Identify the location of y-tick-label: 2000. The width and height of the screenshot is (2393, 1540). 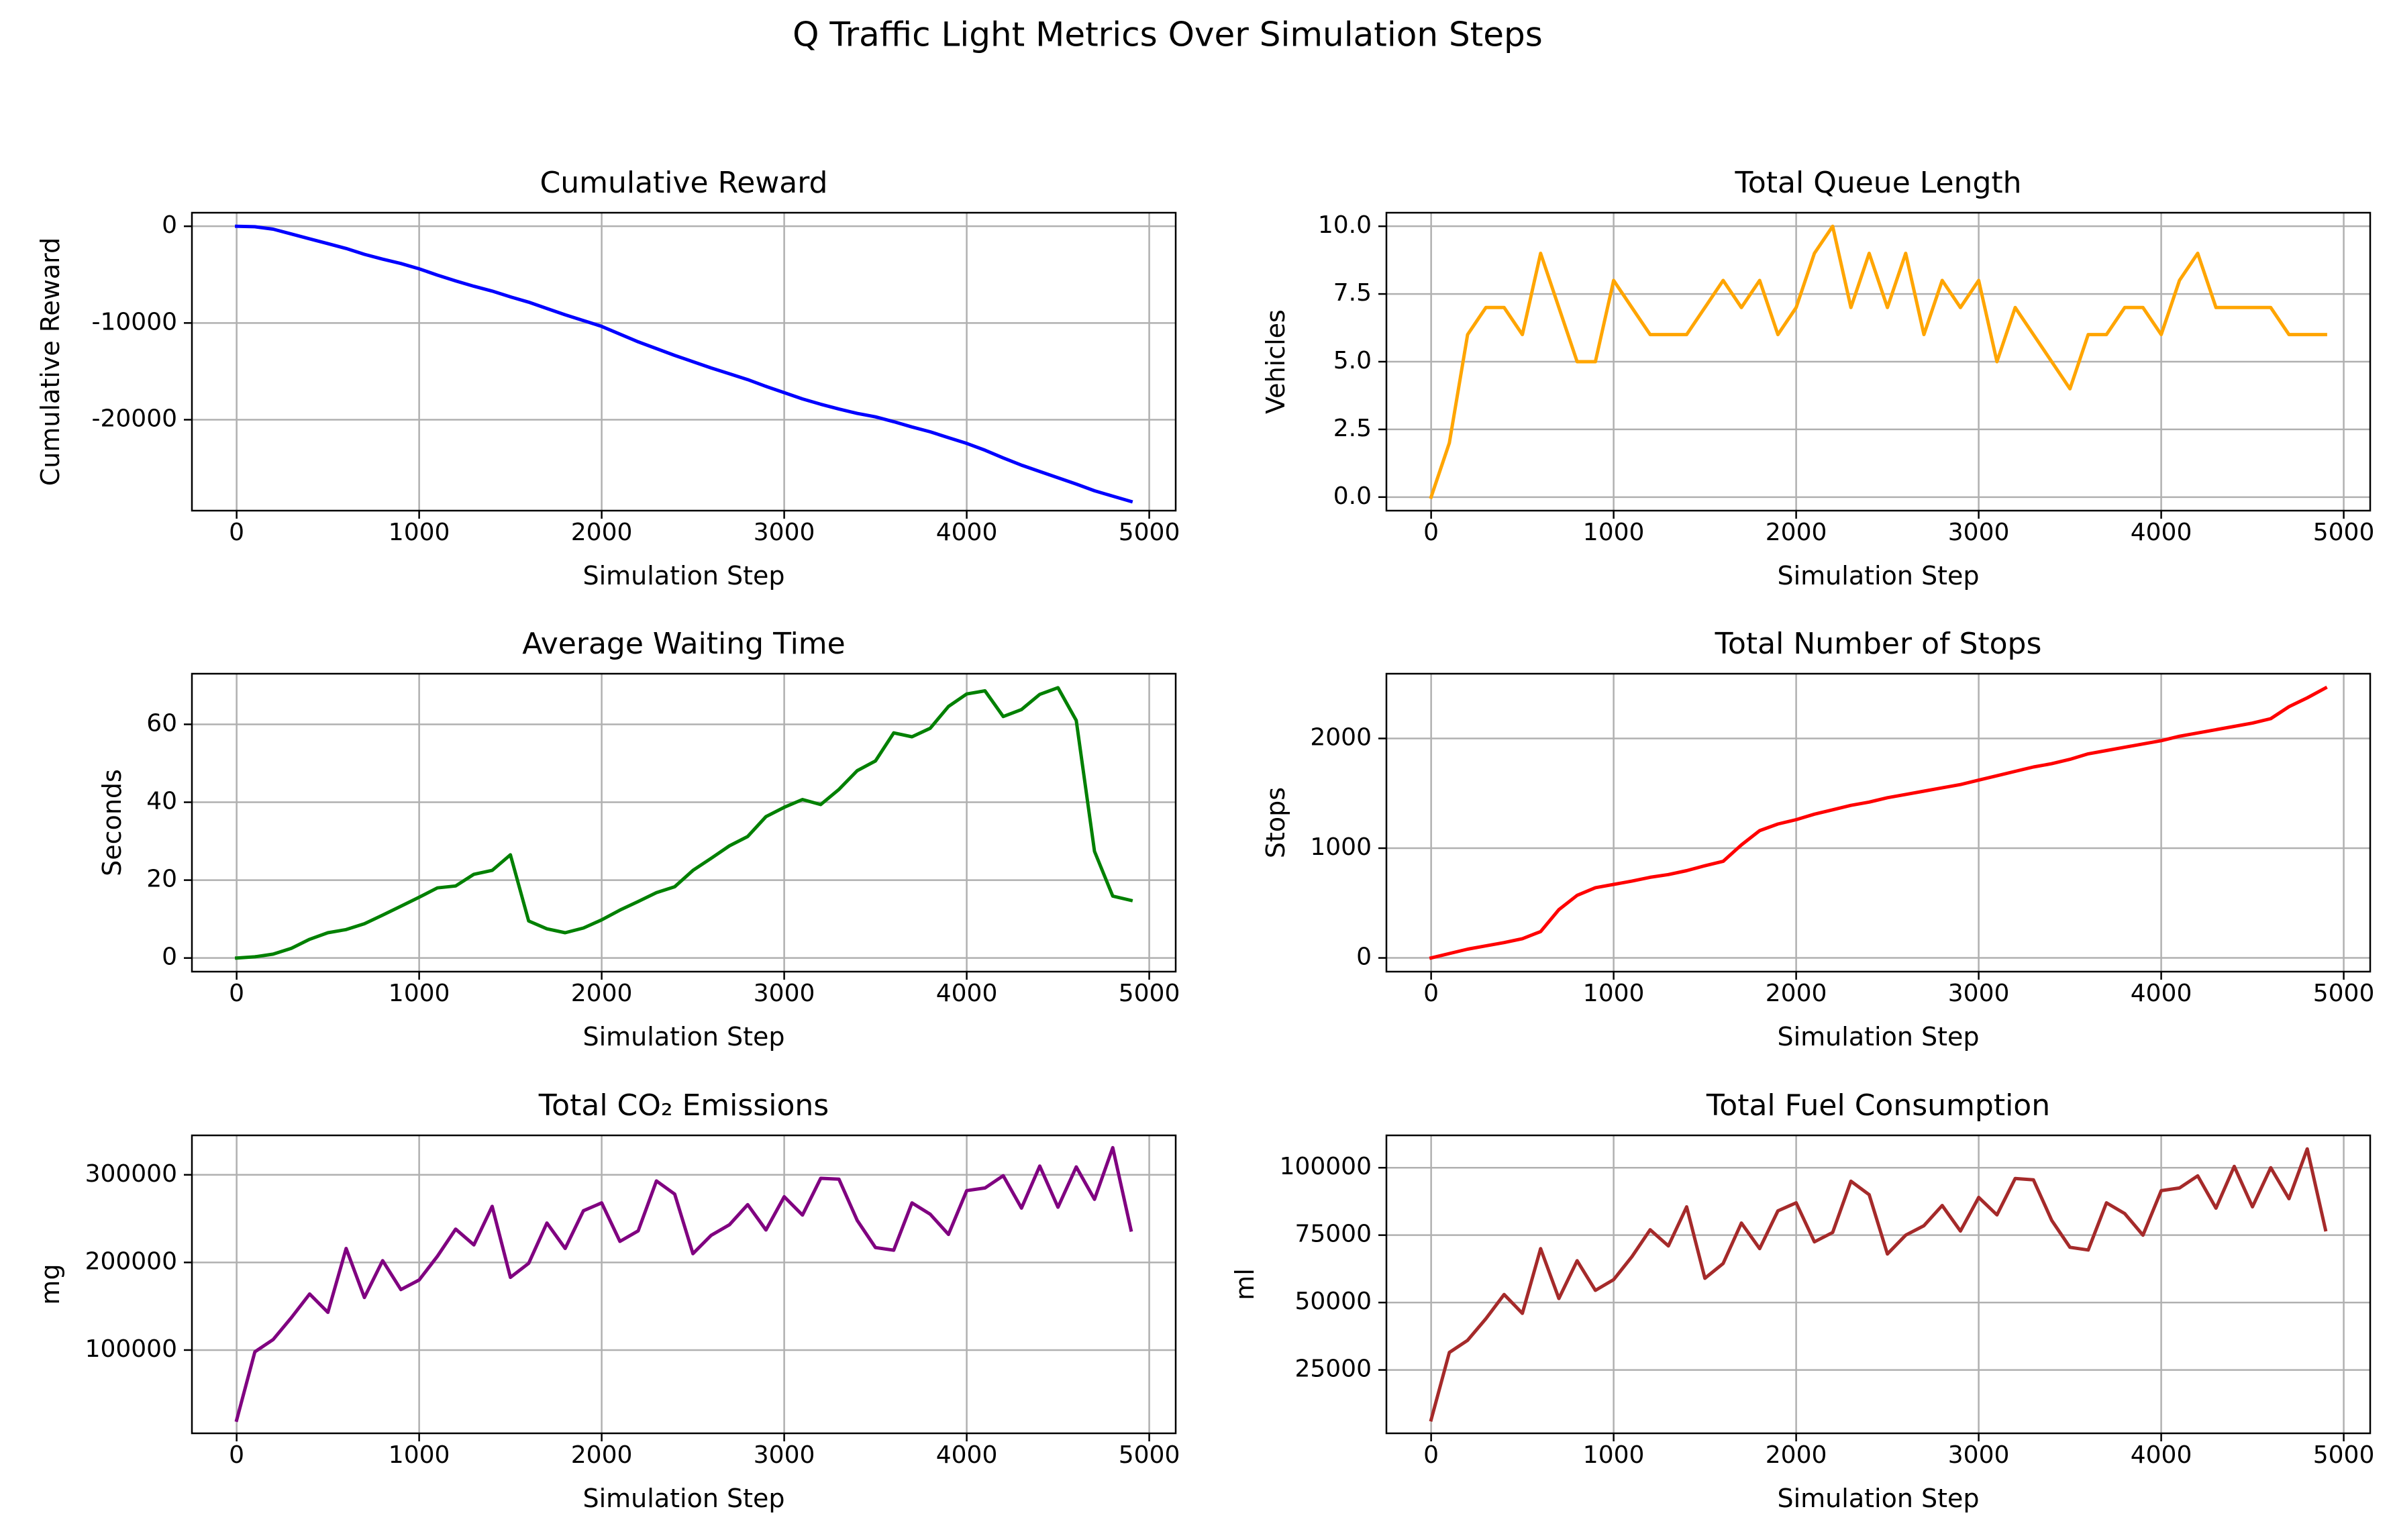
(1341, 737).